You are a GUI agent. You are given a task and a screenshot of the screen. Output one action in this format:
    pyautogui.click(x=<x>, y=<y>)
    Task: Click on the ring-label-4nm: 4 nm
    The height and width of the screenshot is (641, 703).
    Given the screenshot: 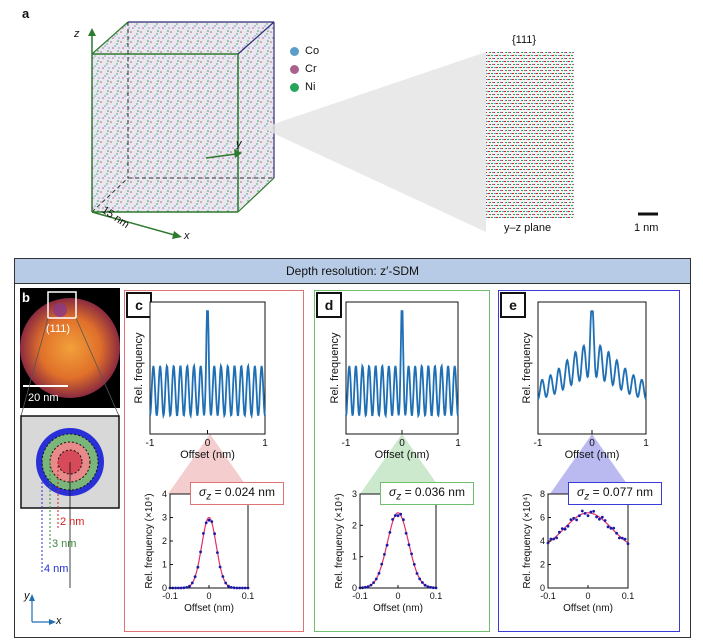 What is the action you would take?
    pyautogui.click(x=56, y=569)
    